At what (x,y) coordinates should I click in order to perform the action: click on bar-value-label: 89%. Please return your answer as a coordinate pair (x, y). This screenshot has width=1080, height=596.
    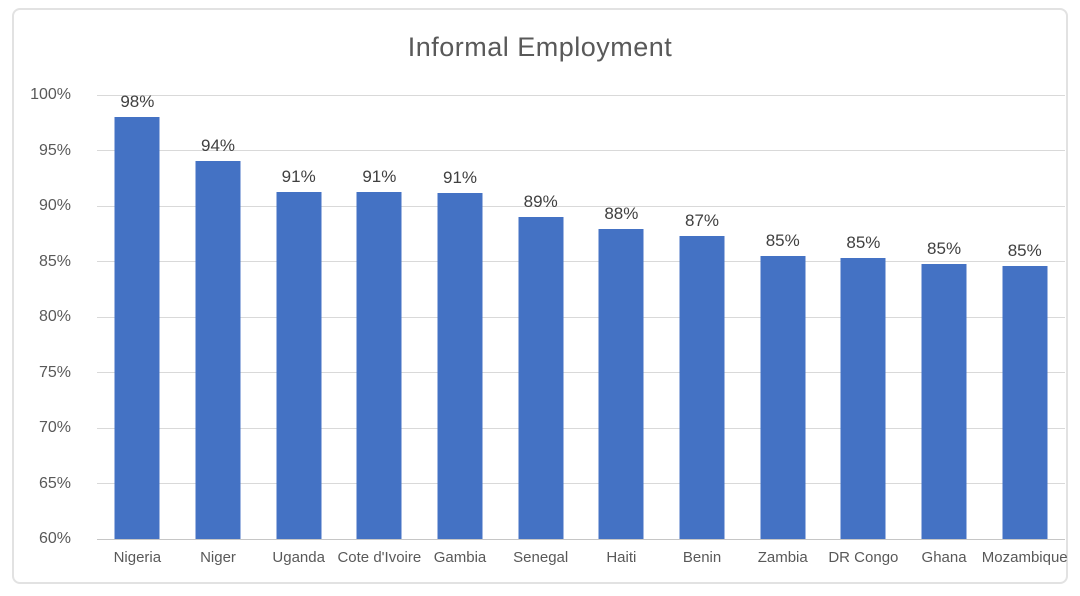
    Looking at the image, I should click on (540, 202).